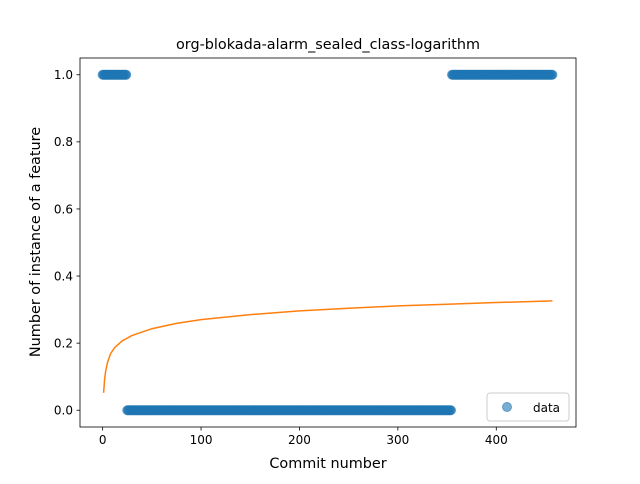 The height and width of the screenshot is (484, 640). I want to click on legend-frame, so click(528, 407).